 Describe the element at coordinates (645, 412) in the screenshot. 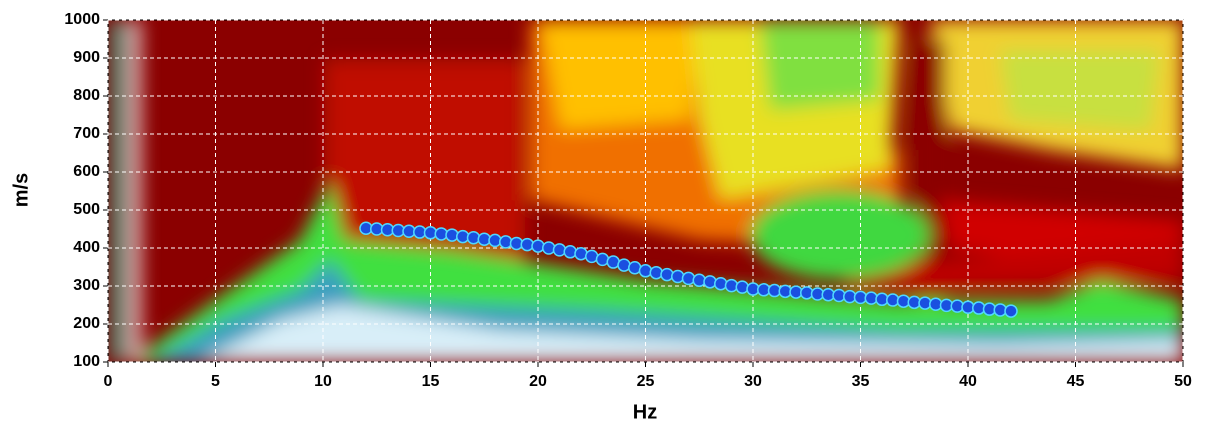

I see `x-axis-label: Hz` at that location.